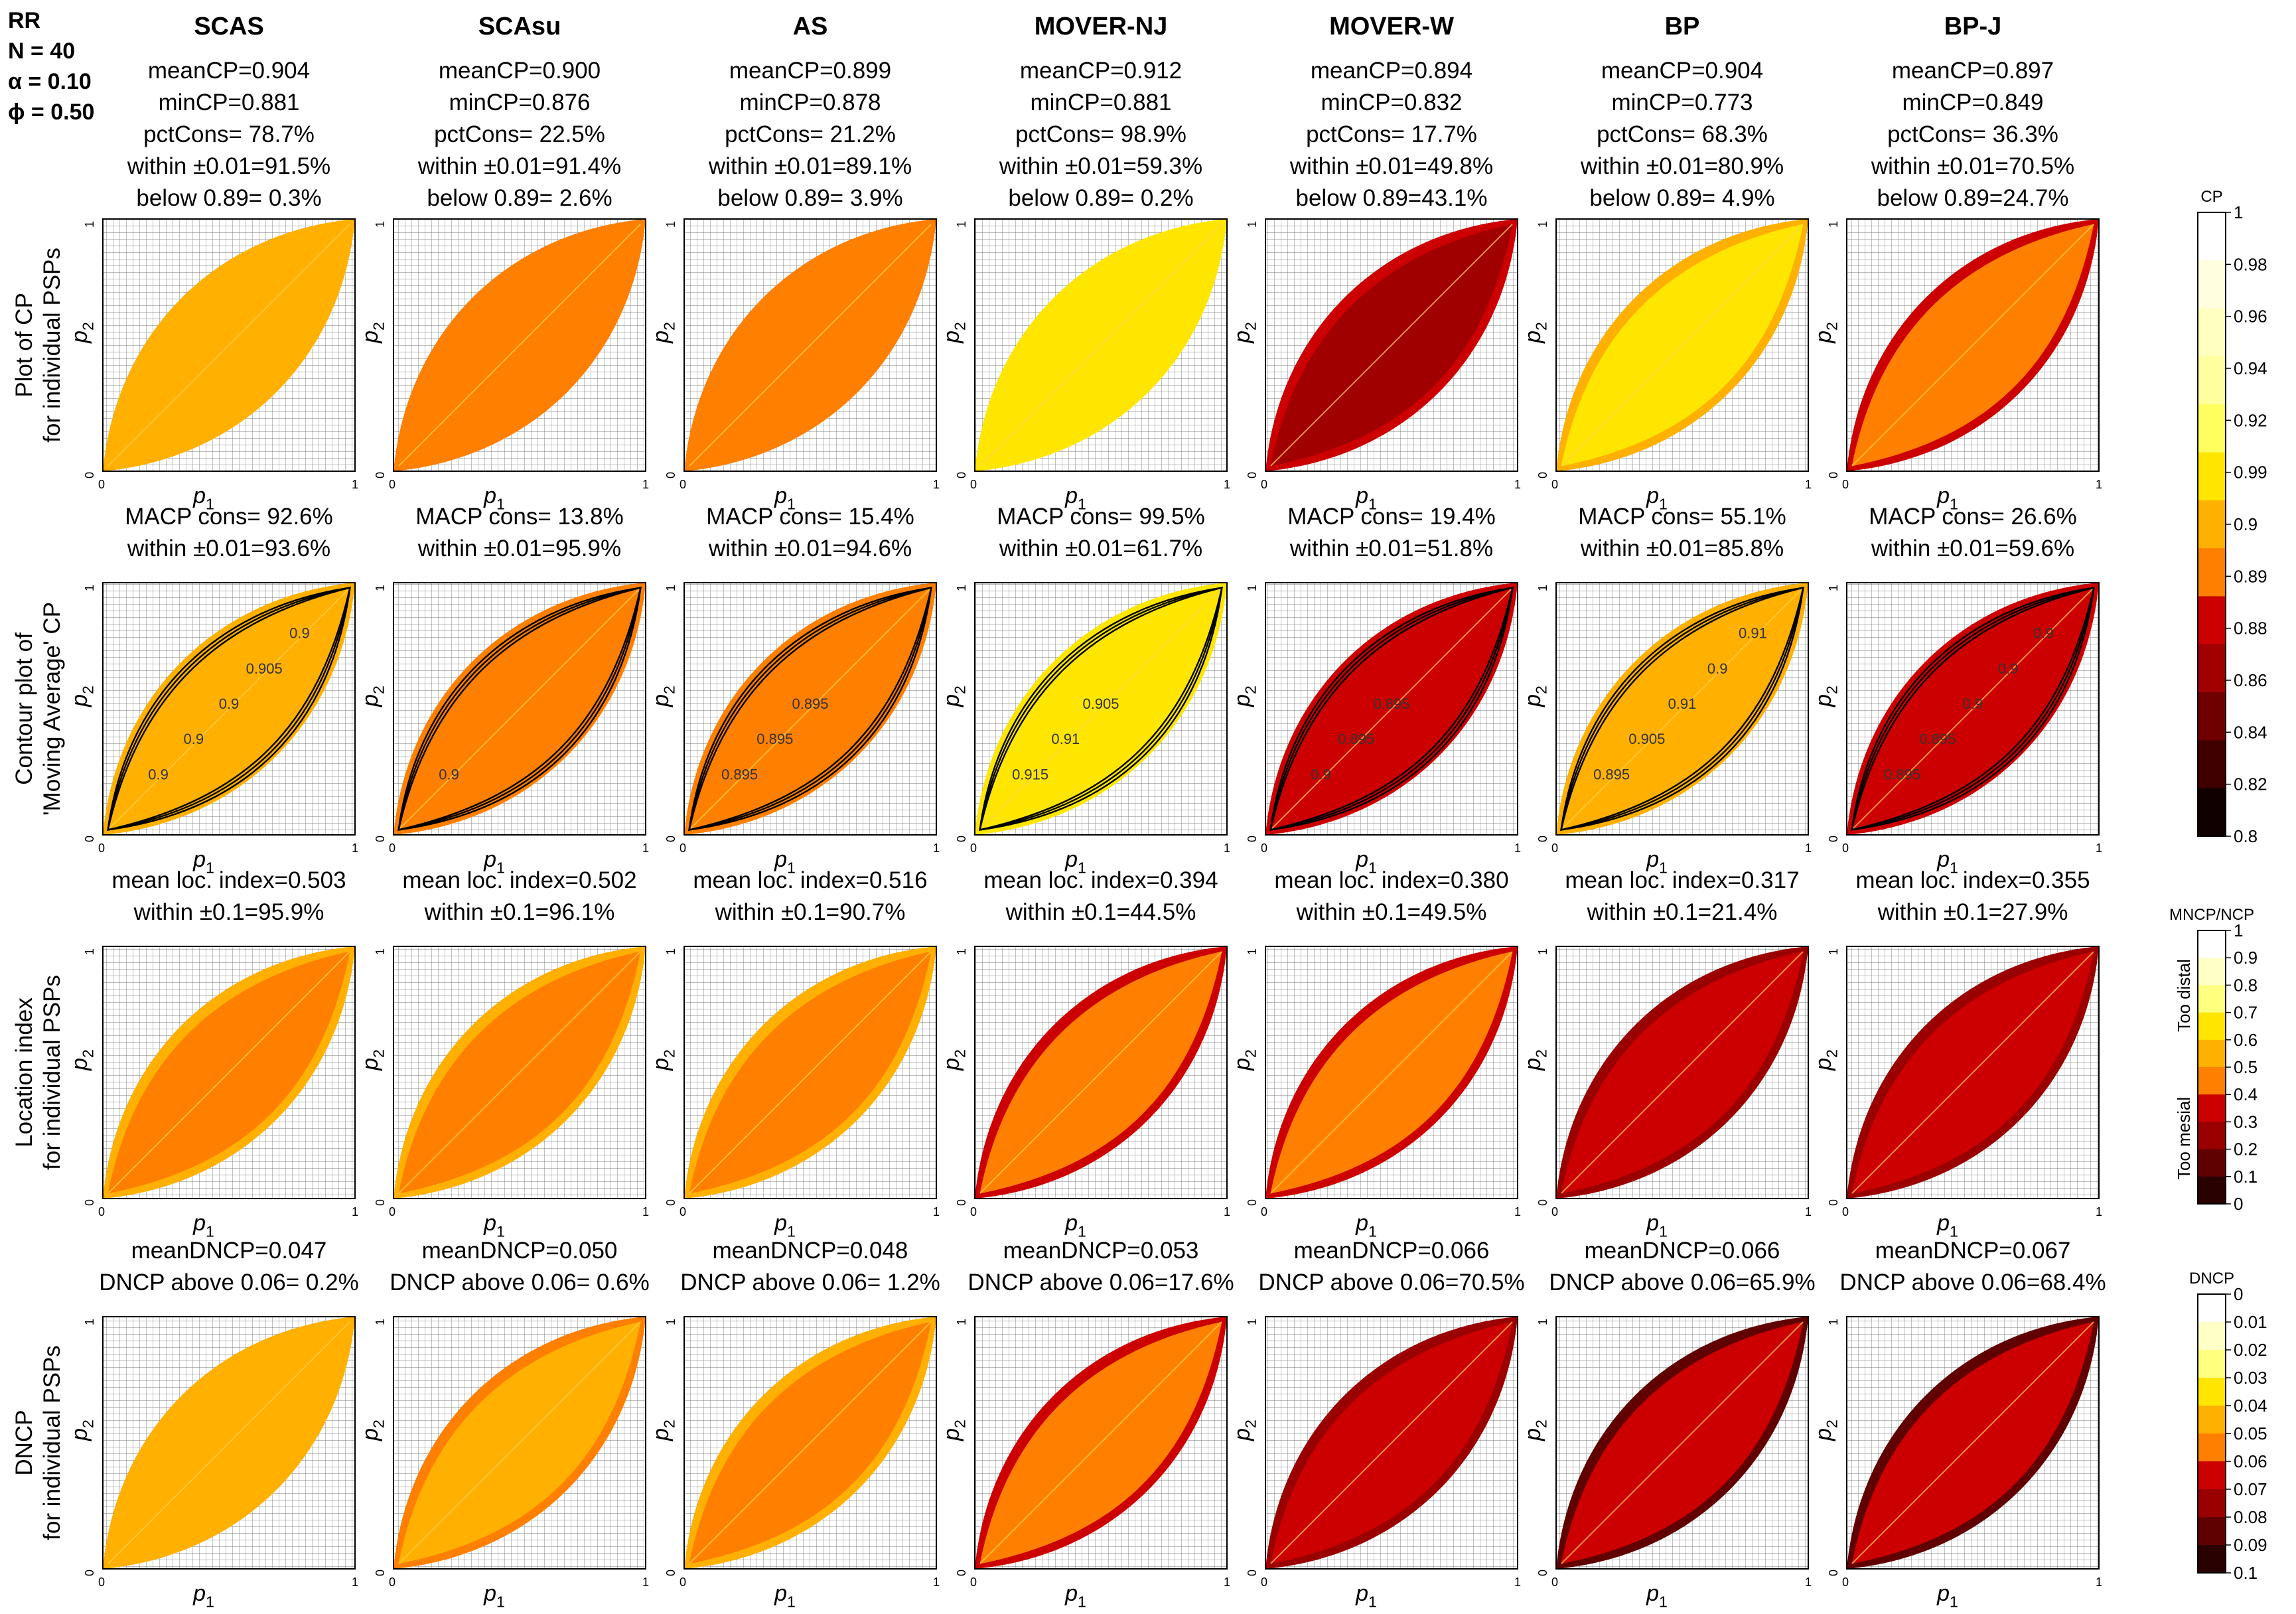  I want to click on method-header: AS, so click(810, 26).